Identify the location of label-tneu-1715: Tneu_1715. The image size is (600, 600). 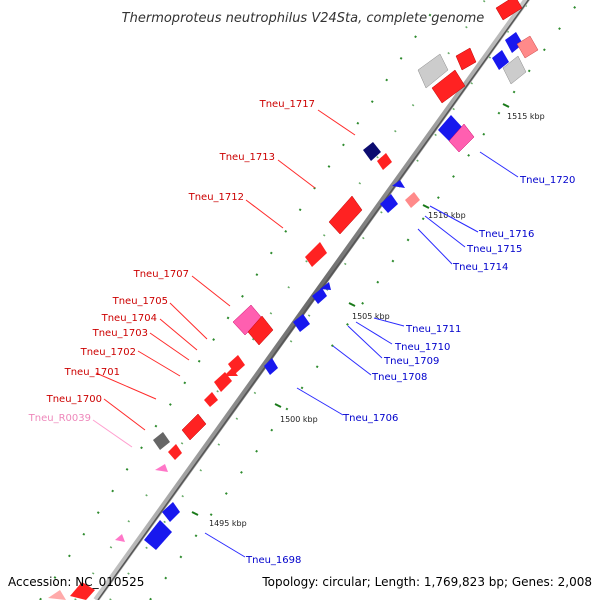
(494, 249).